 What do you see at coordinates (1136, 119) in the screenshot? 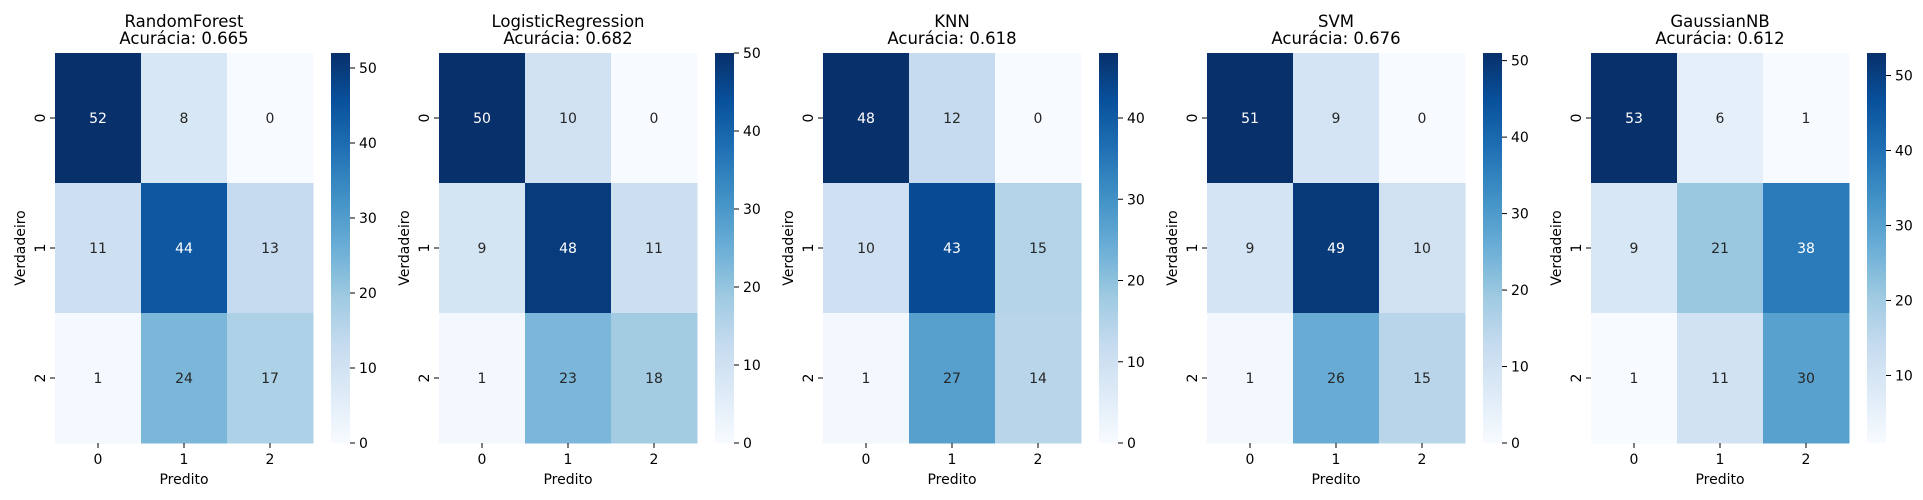
I see `colorbar-tick-label: 40` at bounding box center [1136, 119].